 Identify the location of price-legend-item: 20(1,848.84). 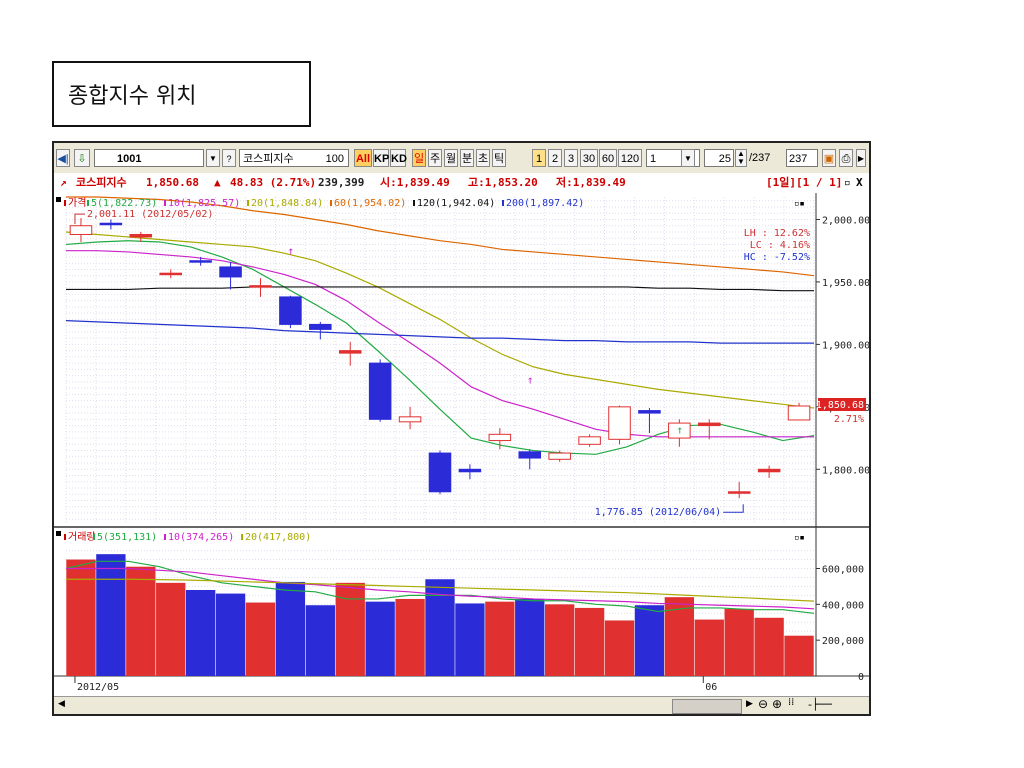
(287, 203).